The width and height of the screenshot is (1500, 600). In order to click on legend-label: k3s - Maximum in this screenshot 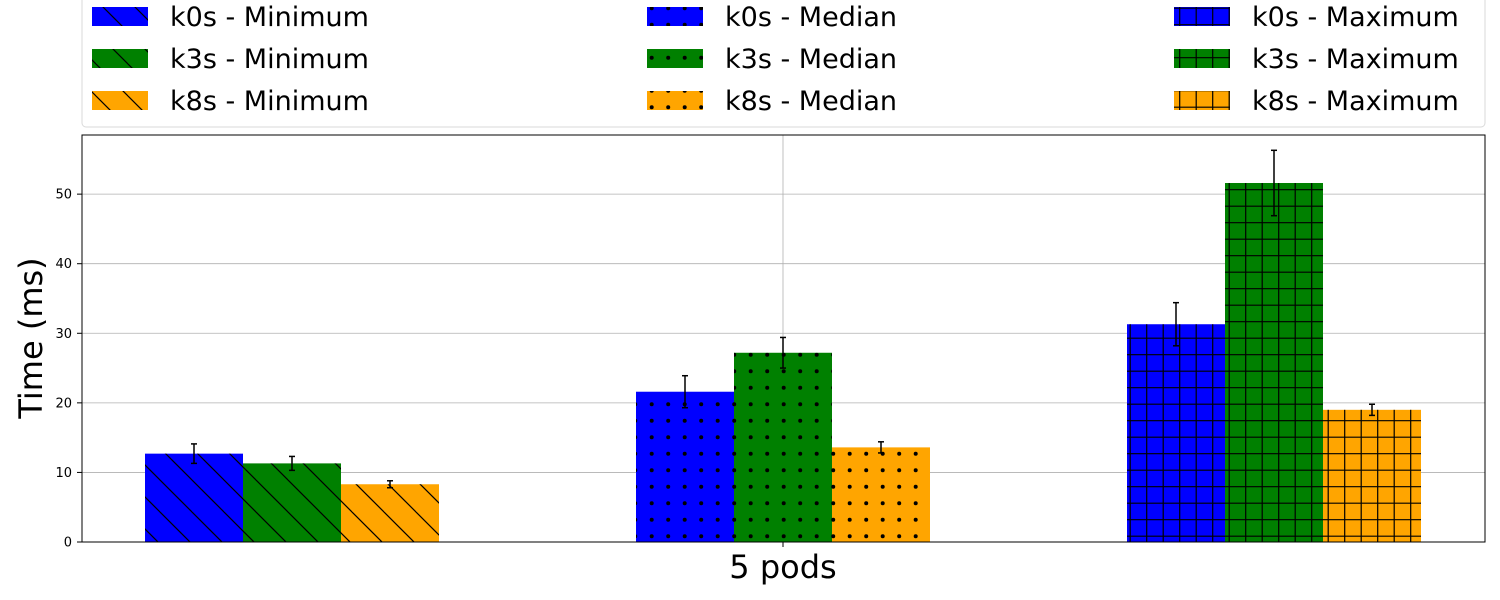, I will do `click(1355, 59)`.